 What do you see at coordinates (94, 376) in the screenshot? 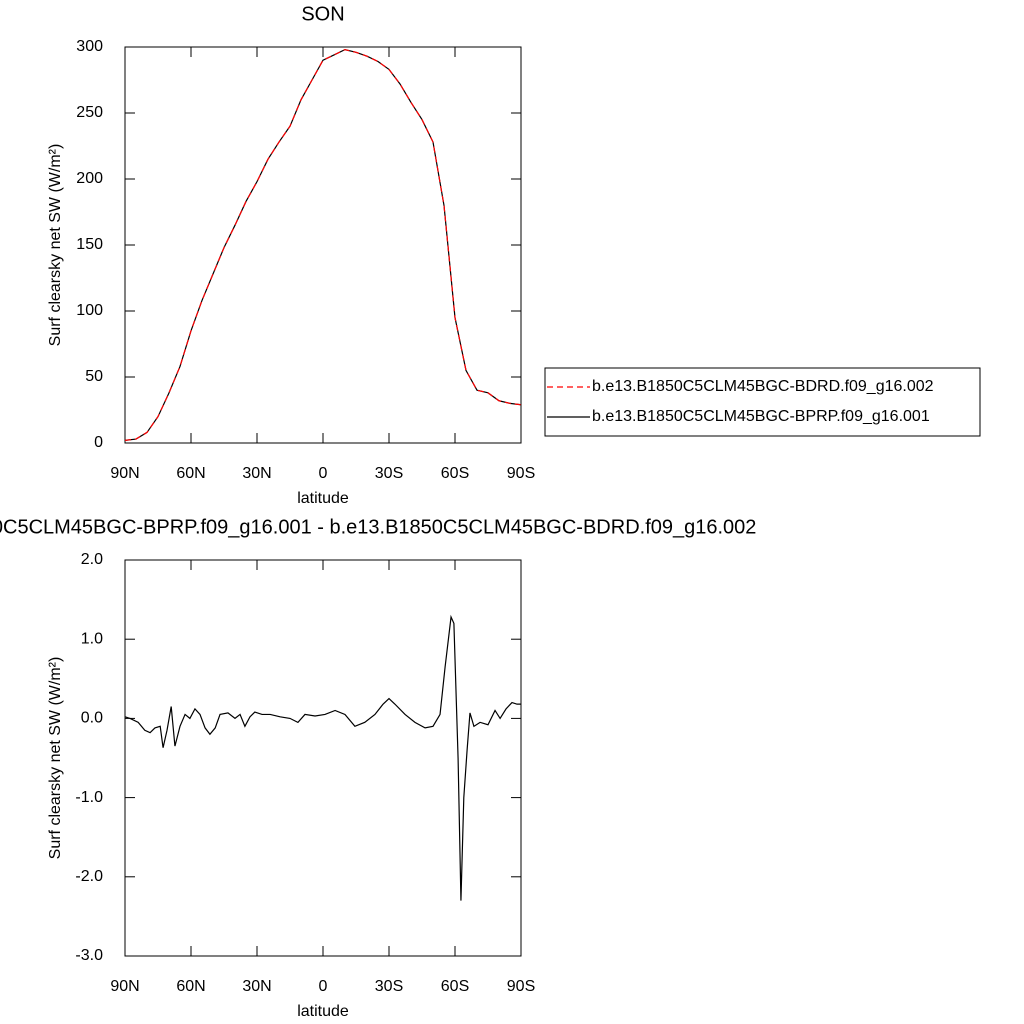
I see `y-tick-label: 50` at bounding box center [94, 376].